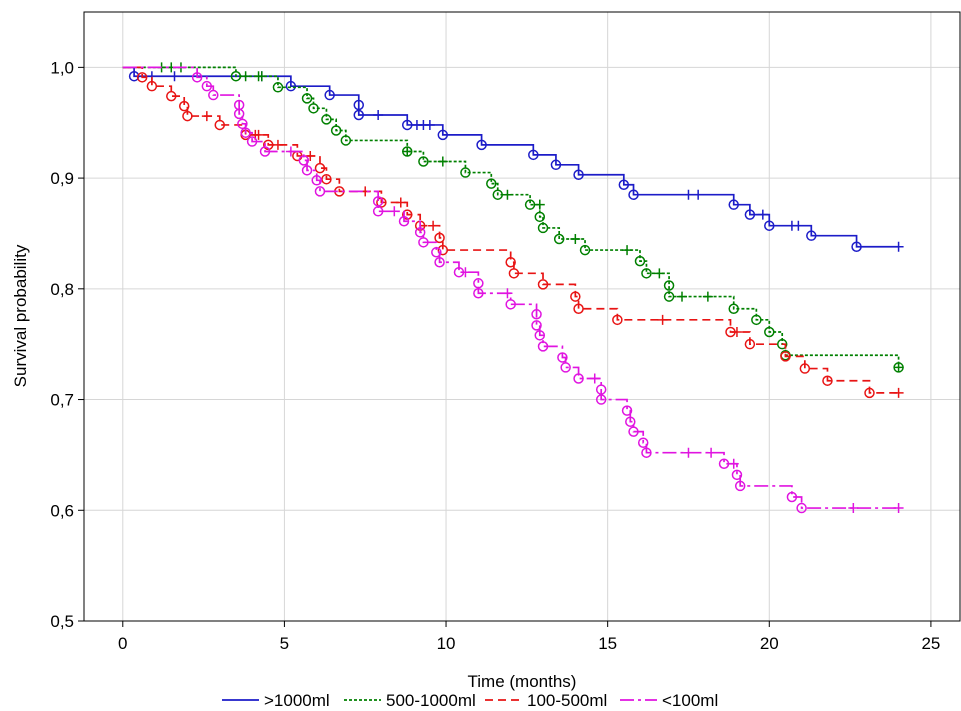  What do you see at coordinates (431, 700) in the screenshot?
I see `legend-label: 500-1000ml` at bounding box center [431, 700].